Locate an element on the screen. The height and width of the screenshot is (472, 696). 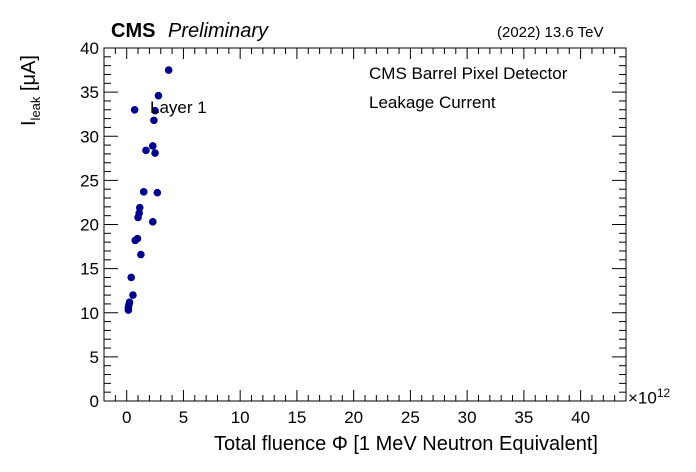
data-points is located at coordinates (148, 190).